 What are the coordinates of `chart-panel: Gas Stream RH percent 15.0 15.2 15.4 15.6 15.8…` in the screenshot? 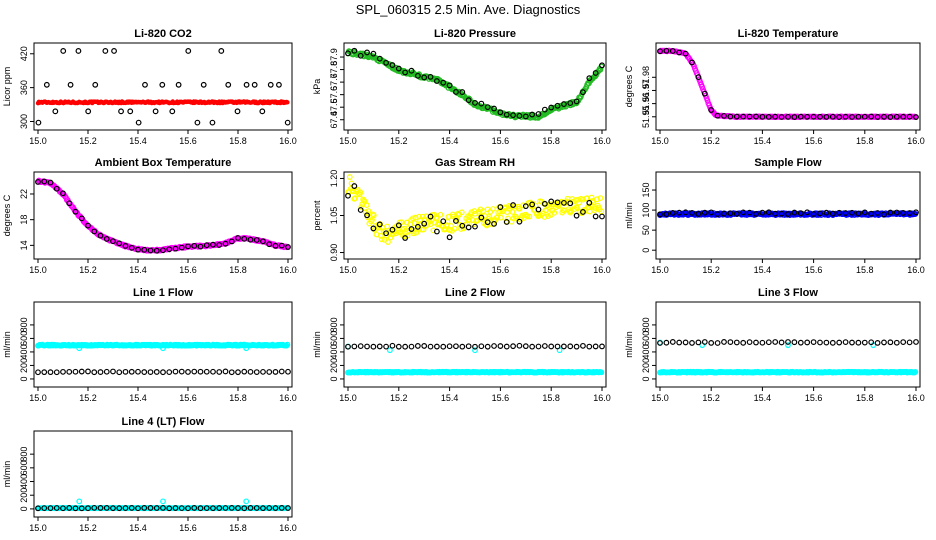 It's located at (461, 216).